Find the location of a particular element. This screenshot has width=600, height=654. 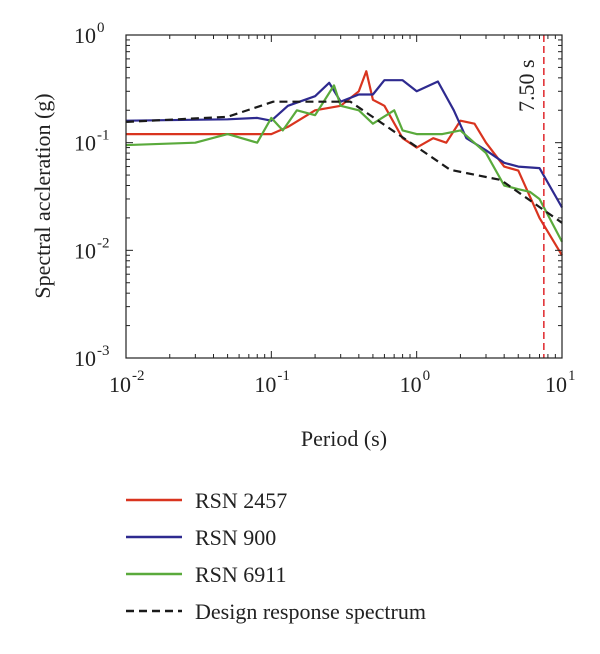

x-tick-label-exponent: -2 is located at coordinates (138, 376).